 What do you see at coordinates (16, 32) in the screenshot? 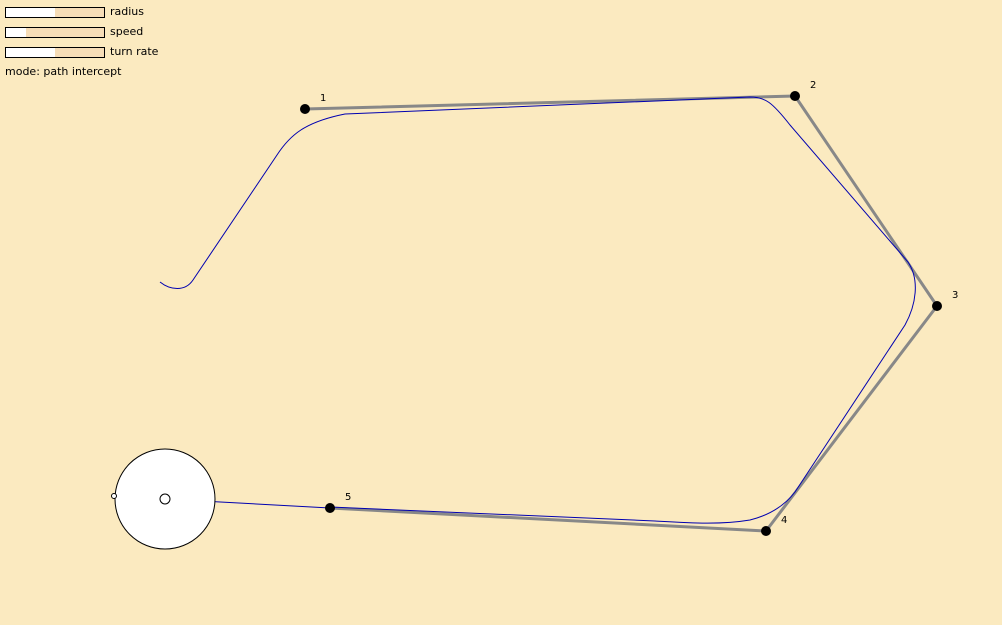
I see `speed-slider-fill` at bounding box center [16, 32].